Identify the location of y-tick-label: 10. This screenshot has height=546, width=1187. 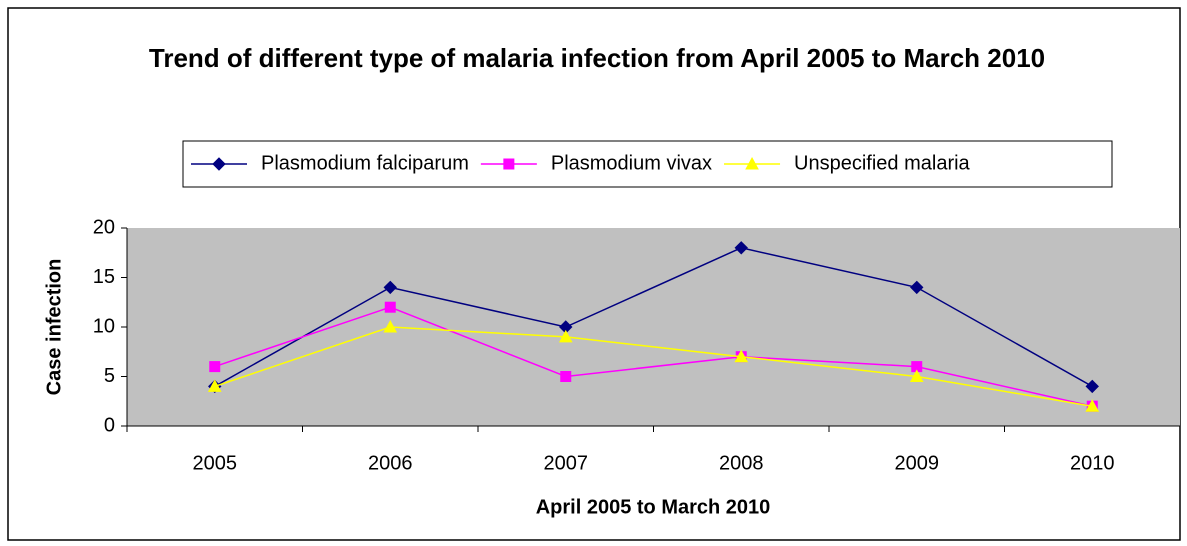
(104, 326).